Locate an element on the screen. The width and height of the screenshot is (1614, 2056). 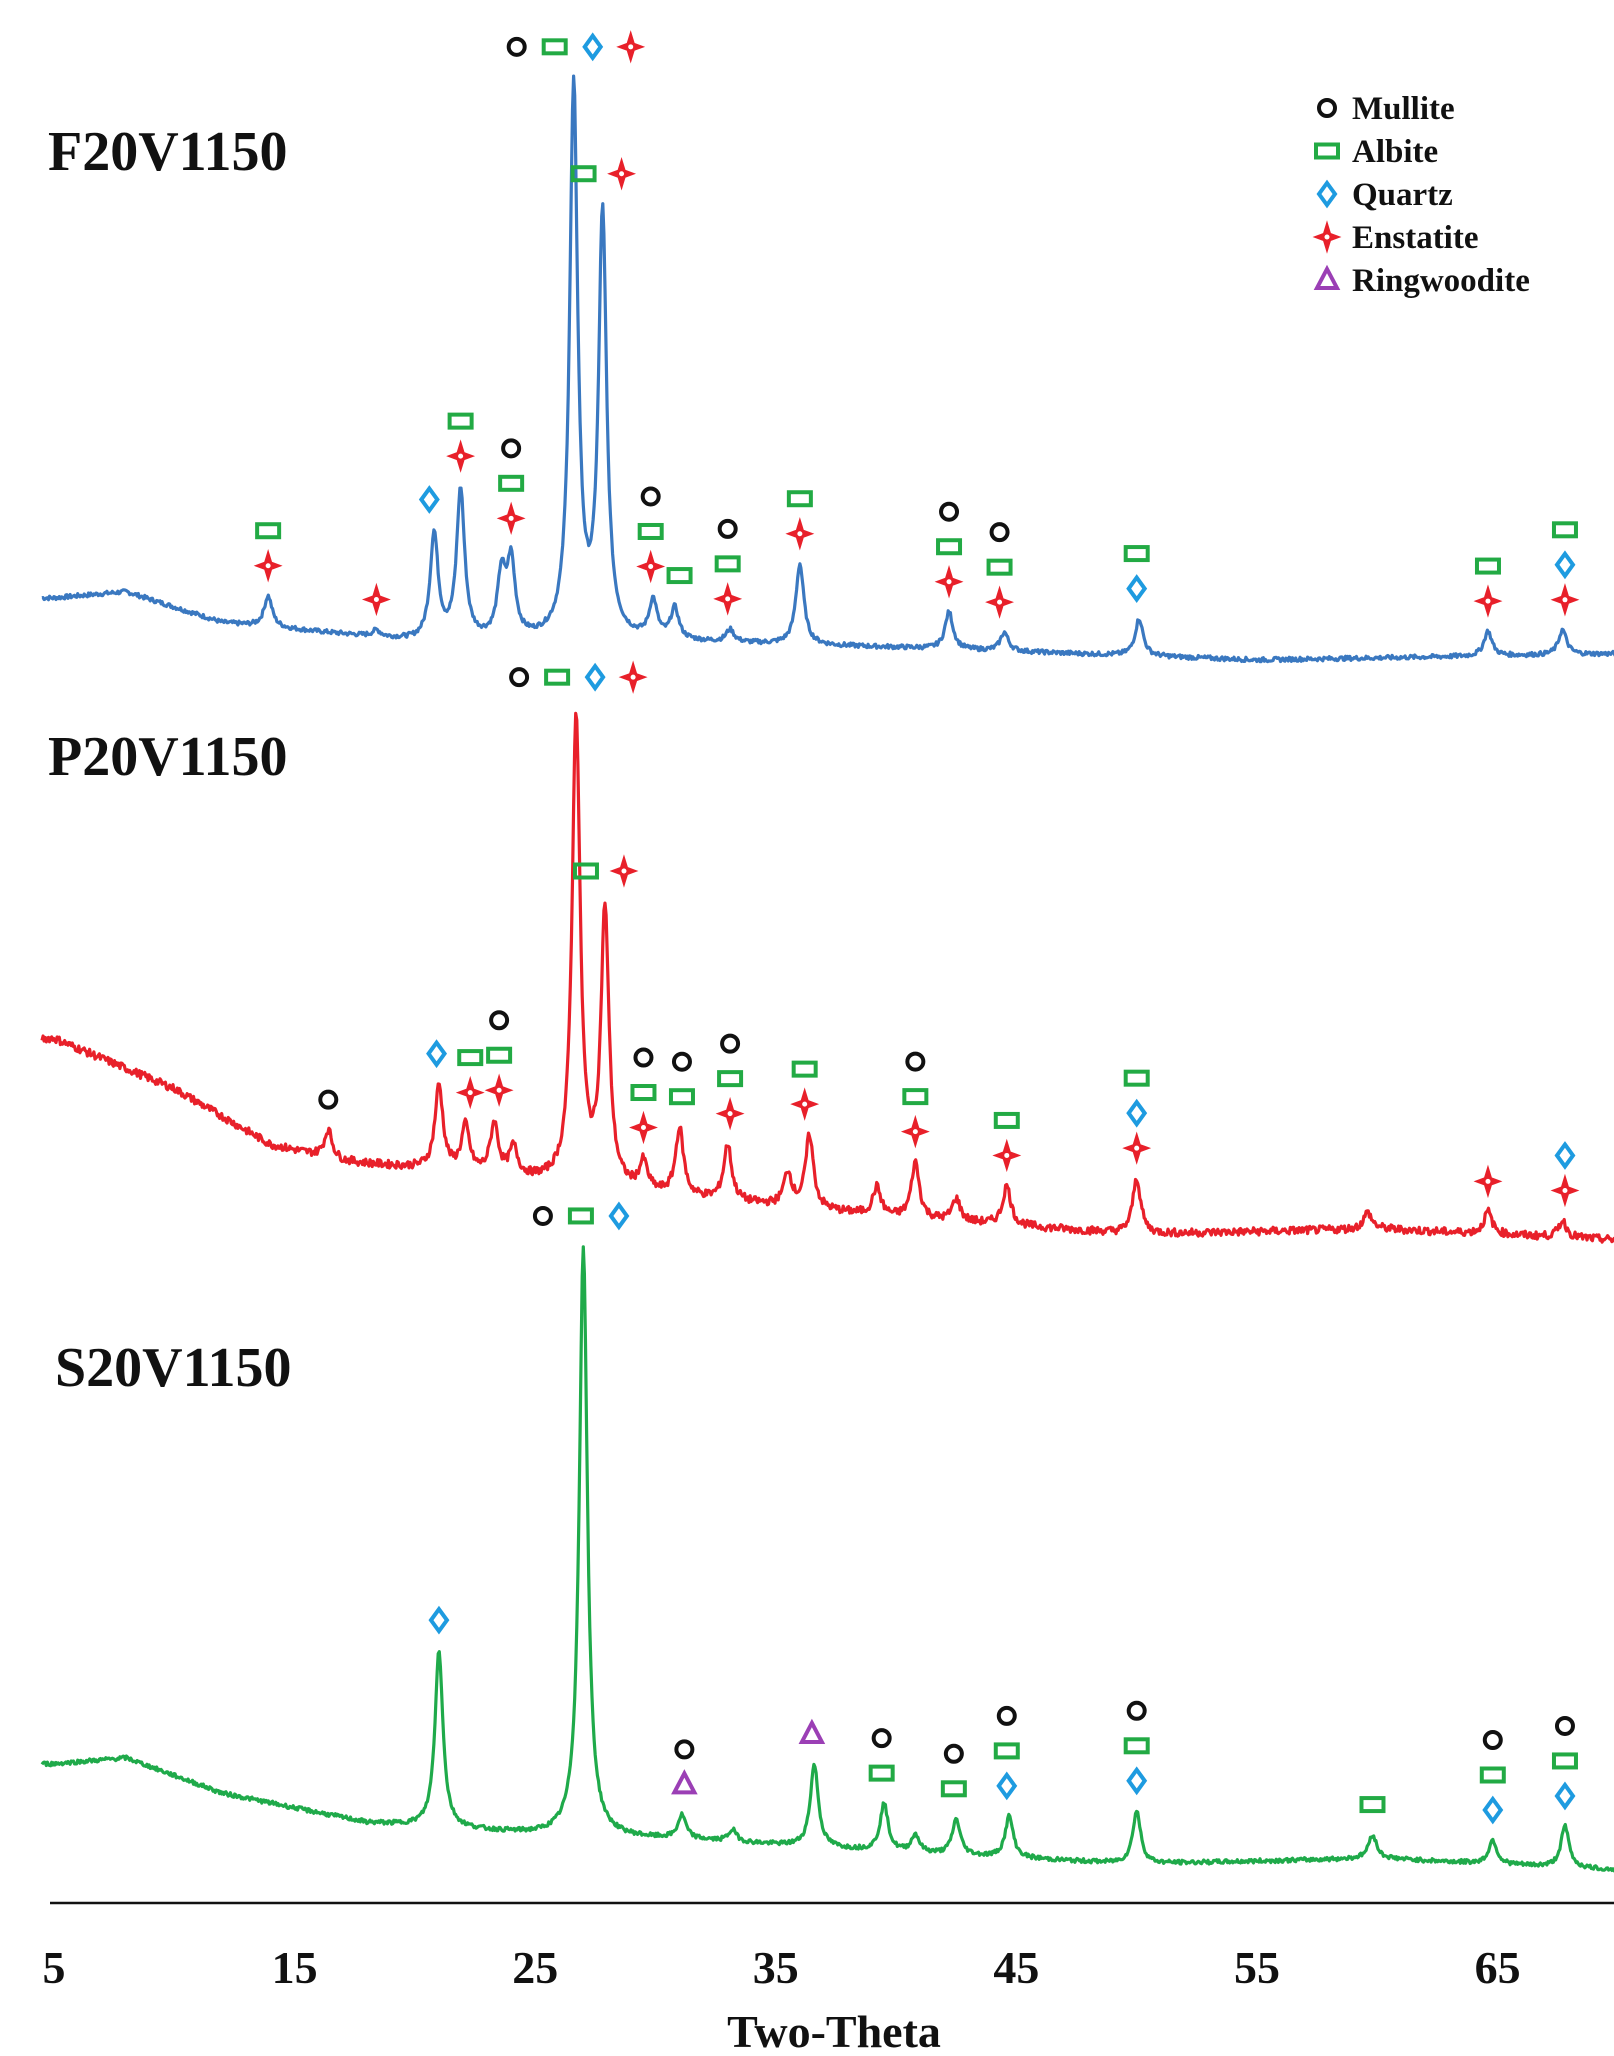
phase-marker-f20v1150-2-enstatite is located at coordinates (461, 456).